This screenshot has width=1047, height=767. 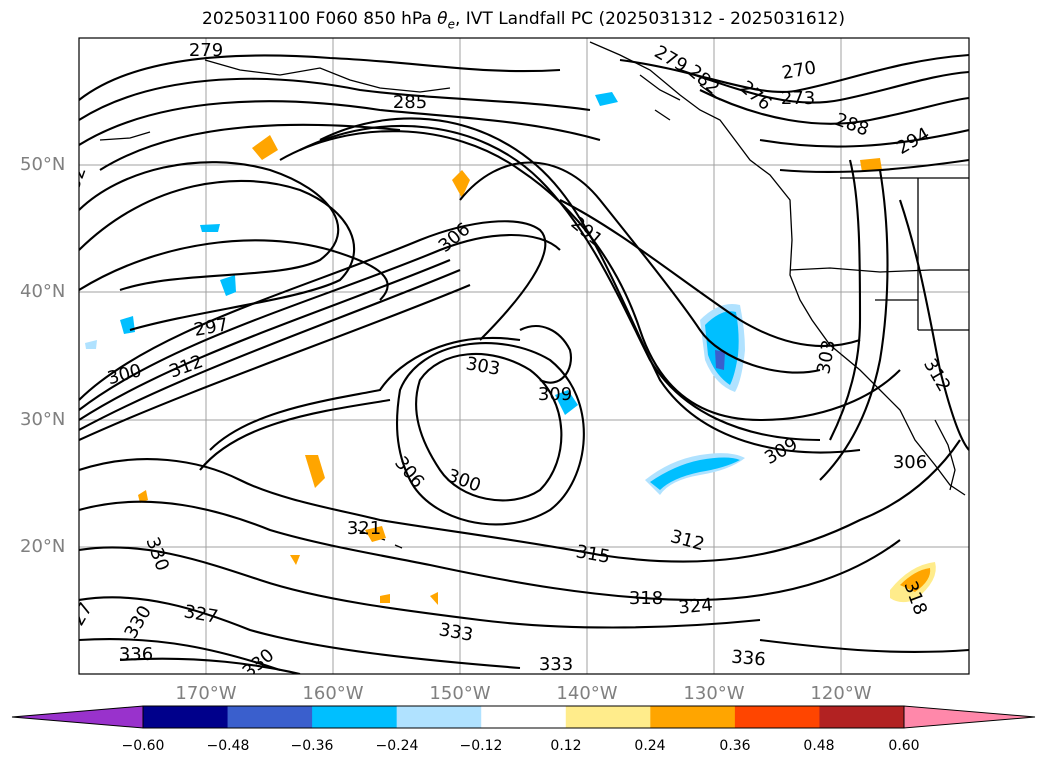 I want to click on contour-label: 279, so click(x=206, y=50).